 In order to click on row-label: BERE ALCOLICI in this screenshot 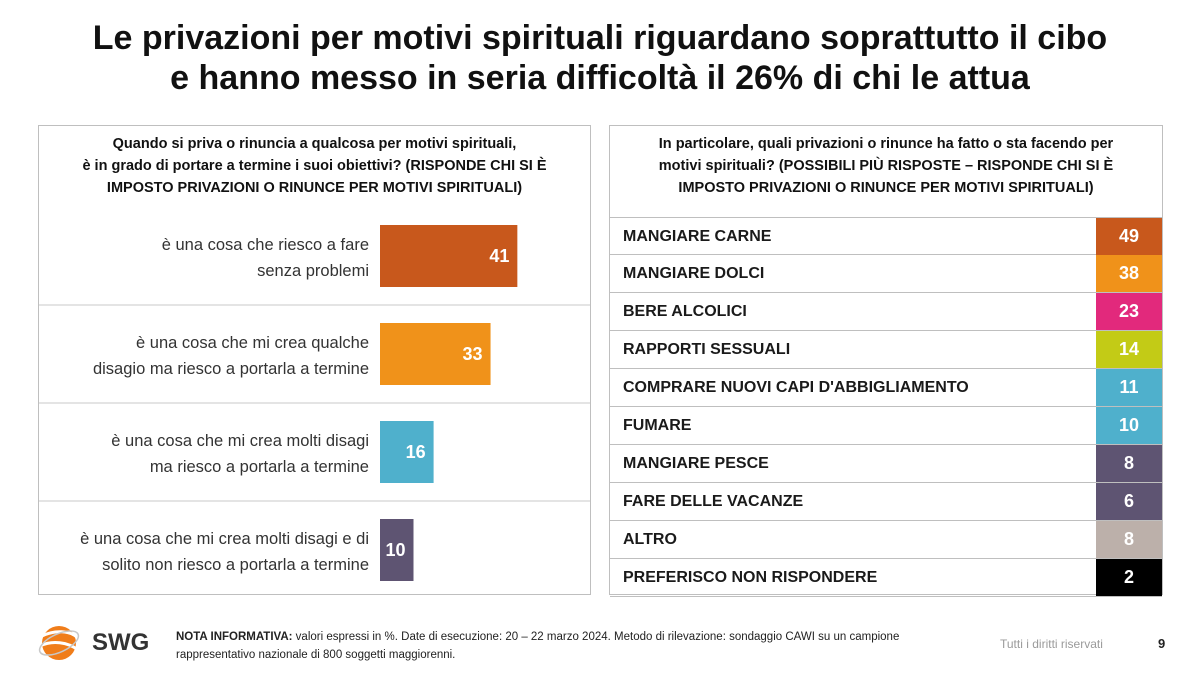, I will do `click(685, 311)`.